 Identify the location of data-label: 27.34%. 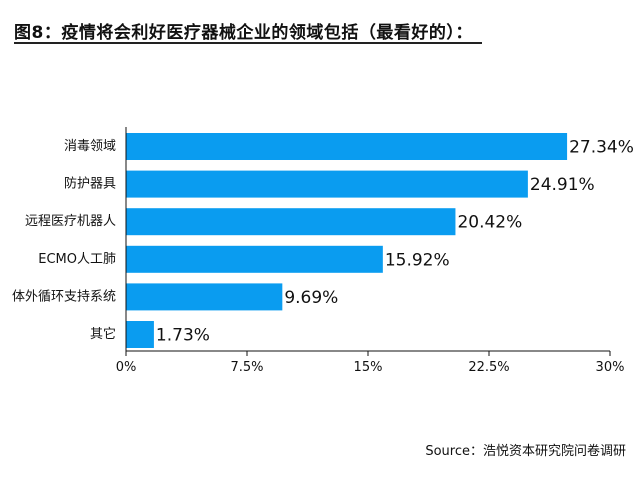
(601, 148).